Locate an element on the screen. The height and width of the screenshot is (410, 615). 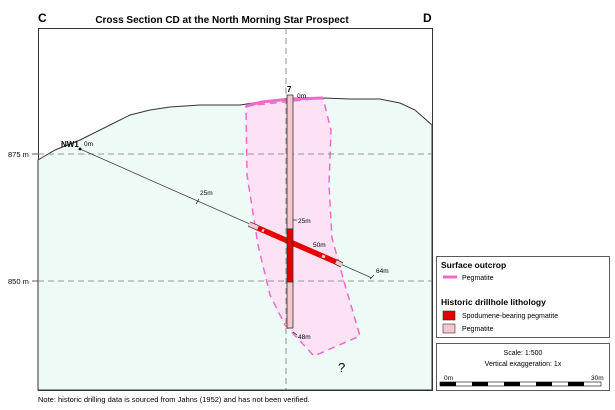
surface-outcrop-line is located at coordinates (284, 102).